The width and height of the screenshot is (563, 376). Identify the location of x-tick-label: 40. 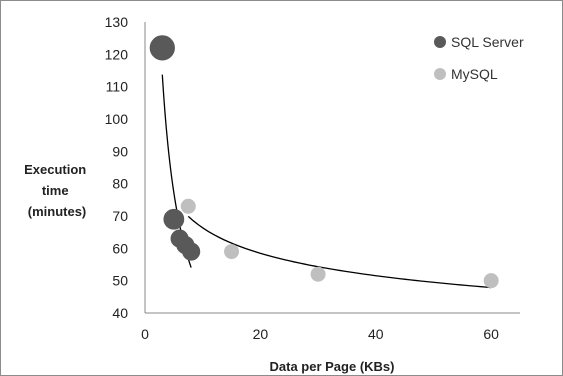
(376, 334).